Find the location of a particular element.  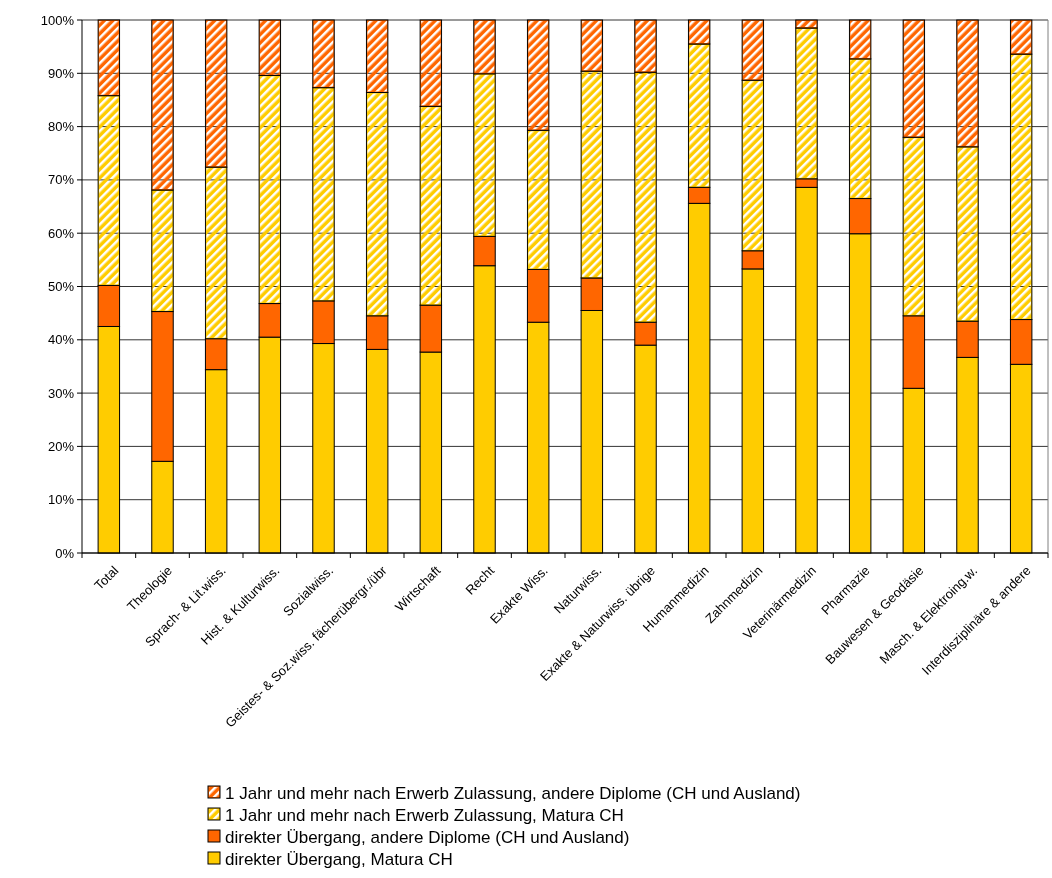

y-tick-label: 80% is located at coordinates (61, 127).